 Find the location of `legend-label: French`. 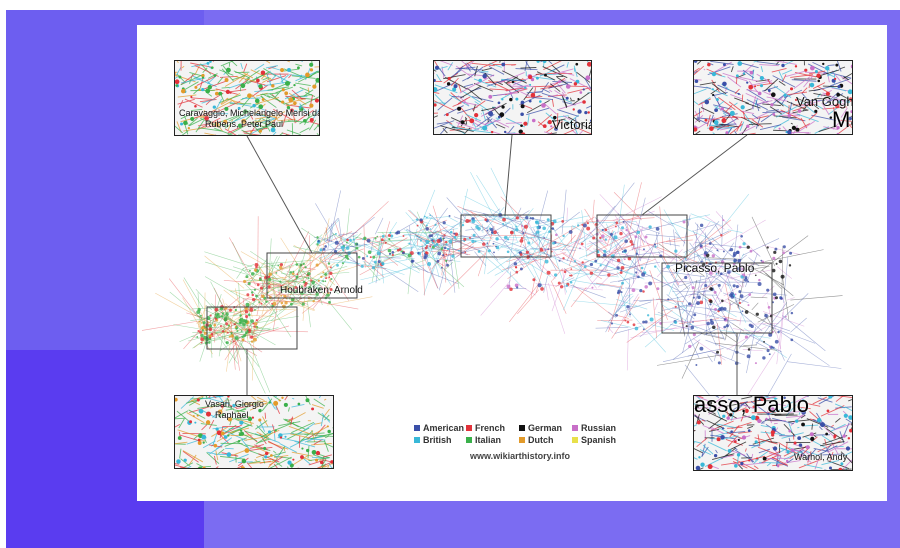

legend-label: French is located at coordinates (490, 428).